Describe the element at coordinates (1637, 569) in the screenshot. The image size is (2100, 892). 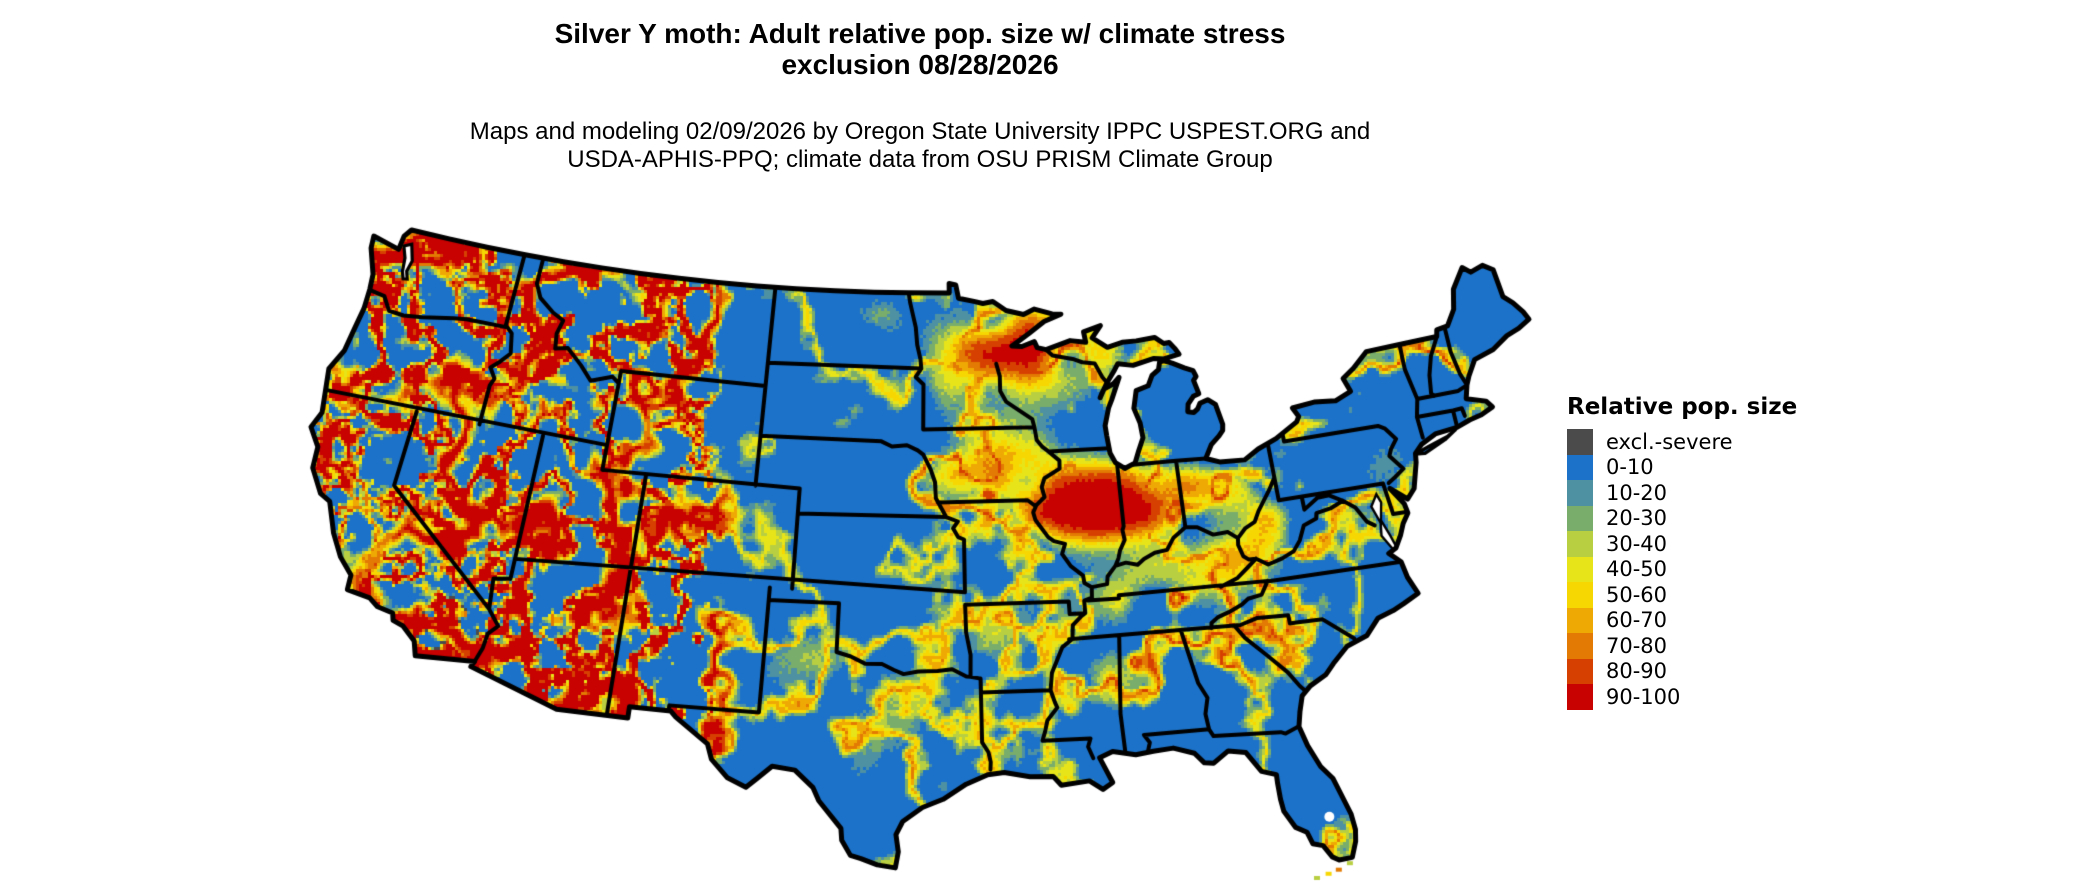
I see `legend-label: 40-50` at that location.